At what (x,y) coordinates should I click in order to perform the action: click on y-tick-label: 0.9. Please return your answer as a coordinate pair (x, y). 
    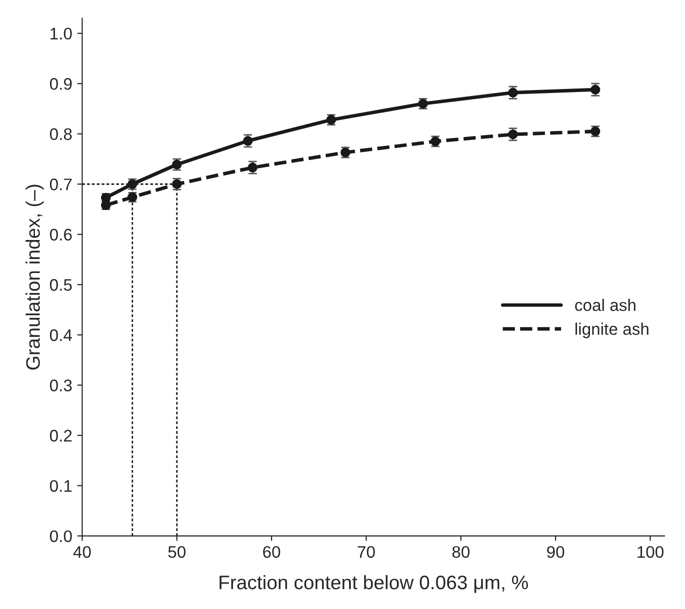
    Looking at the image, I should click on (61, 84).